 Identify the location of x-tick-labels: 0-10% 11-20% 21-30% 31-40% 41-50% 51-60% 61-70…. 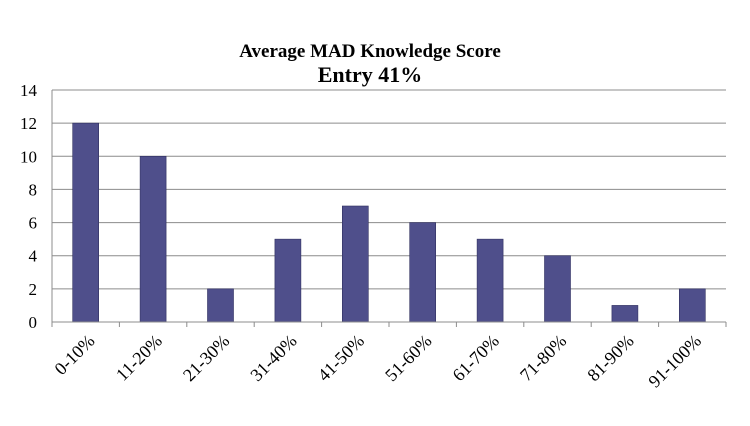
(377, 361).